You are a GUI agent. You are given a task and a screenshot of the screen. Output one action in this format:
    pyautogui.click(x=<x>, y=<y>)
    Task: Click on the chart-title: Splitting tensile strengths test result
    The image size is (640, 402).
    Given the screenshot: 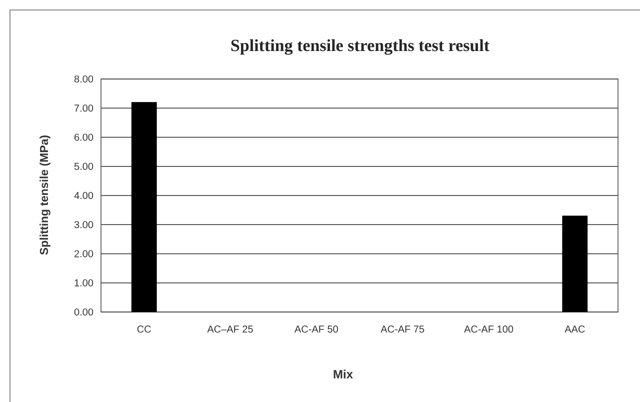 What is the action you would take?
    pyautogui.click(x=360, y=47)
    